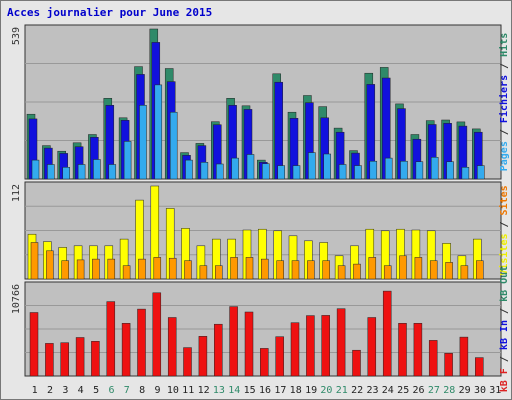  Describe the element at coordinates (504, 99) in the screenshot. I see `y-axis-label-part: Fichiers` at that location.